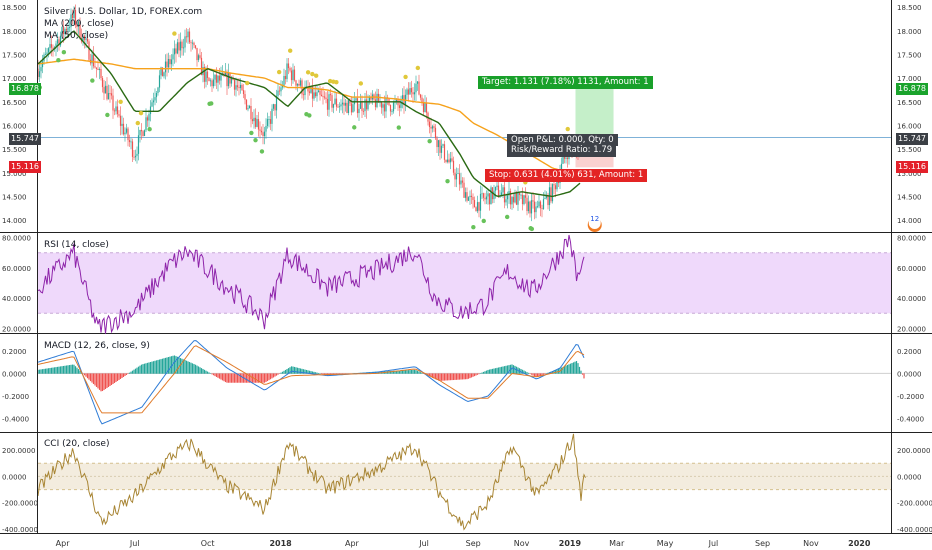  Describe the element at coordinates (25, 167) in the screenshot. I see `stop-price-label-left: 15.116` at that location.